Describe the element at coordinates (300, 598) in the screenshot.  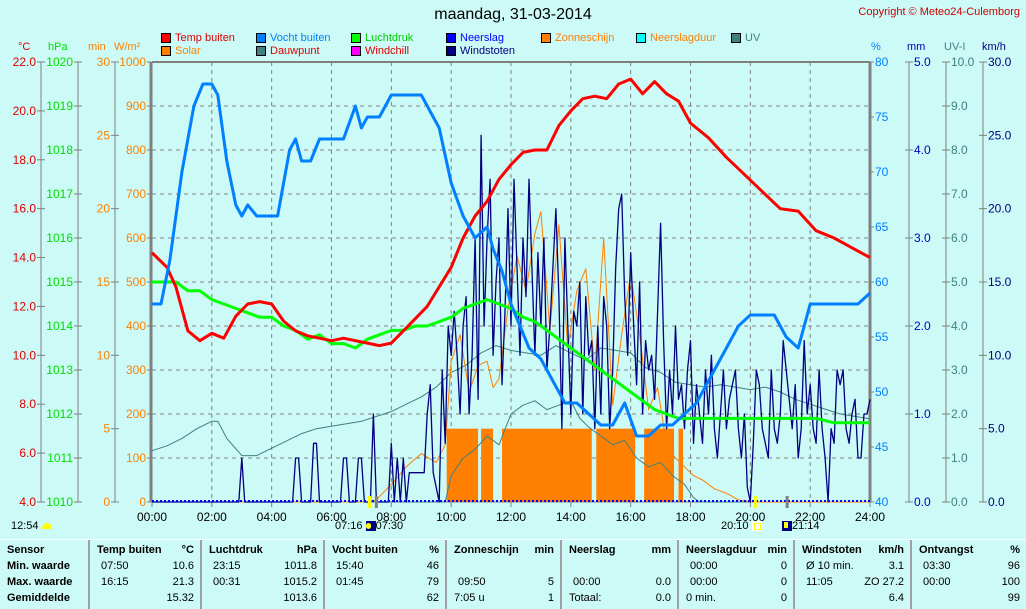
I see `stats-value: 1013.6` at that location.